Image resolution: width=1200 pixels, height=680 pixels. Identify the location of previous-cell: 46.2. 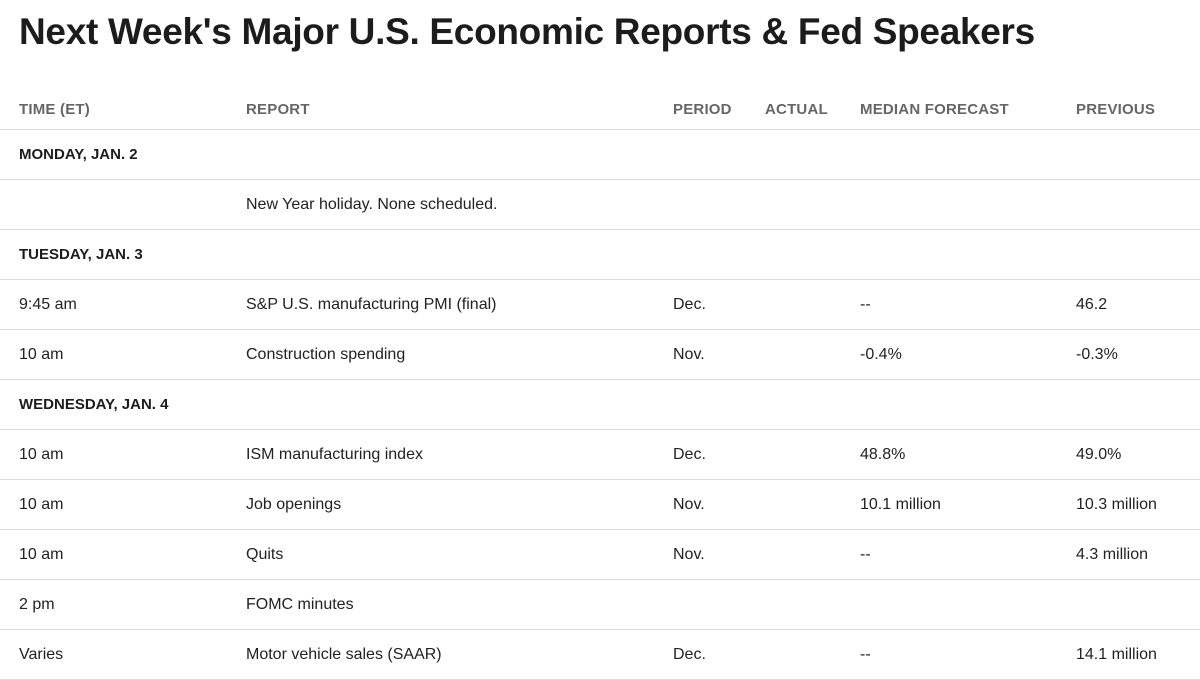
(1092, 304).